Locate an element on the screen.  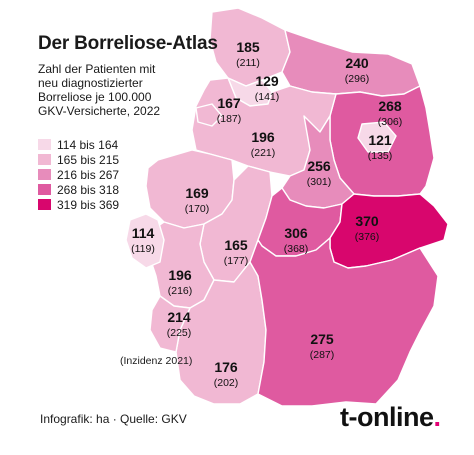
legend-label: 268 bis 318 is located at coordinates (88, 189).